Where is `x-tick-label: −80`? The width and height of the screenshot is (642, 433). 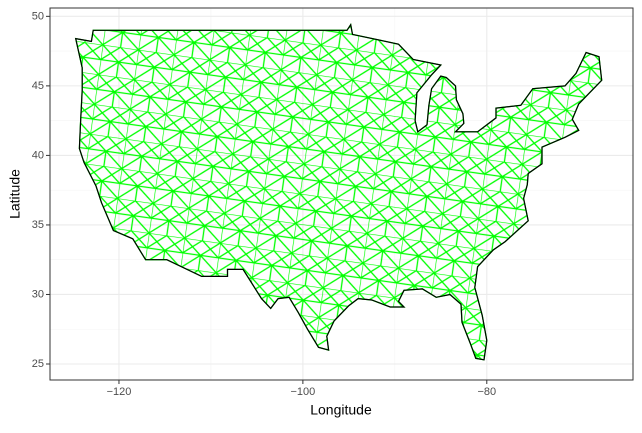 x-tick-label: −80 is located at coordinates (486, 392).